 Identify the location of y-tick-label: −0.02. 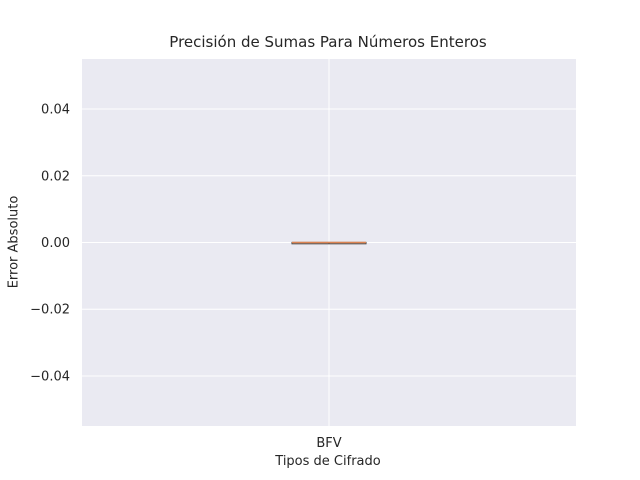
(50, 310).